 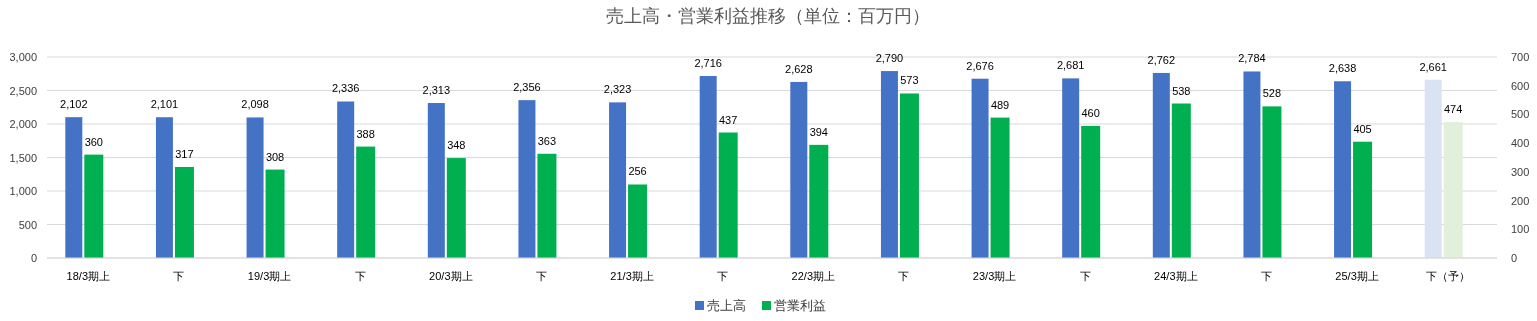 What do you see at coordinates (23, 124) in the screenshot?
I see `y-tick-label: 2,000` at bounding box center [23, 124].